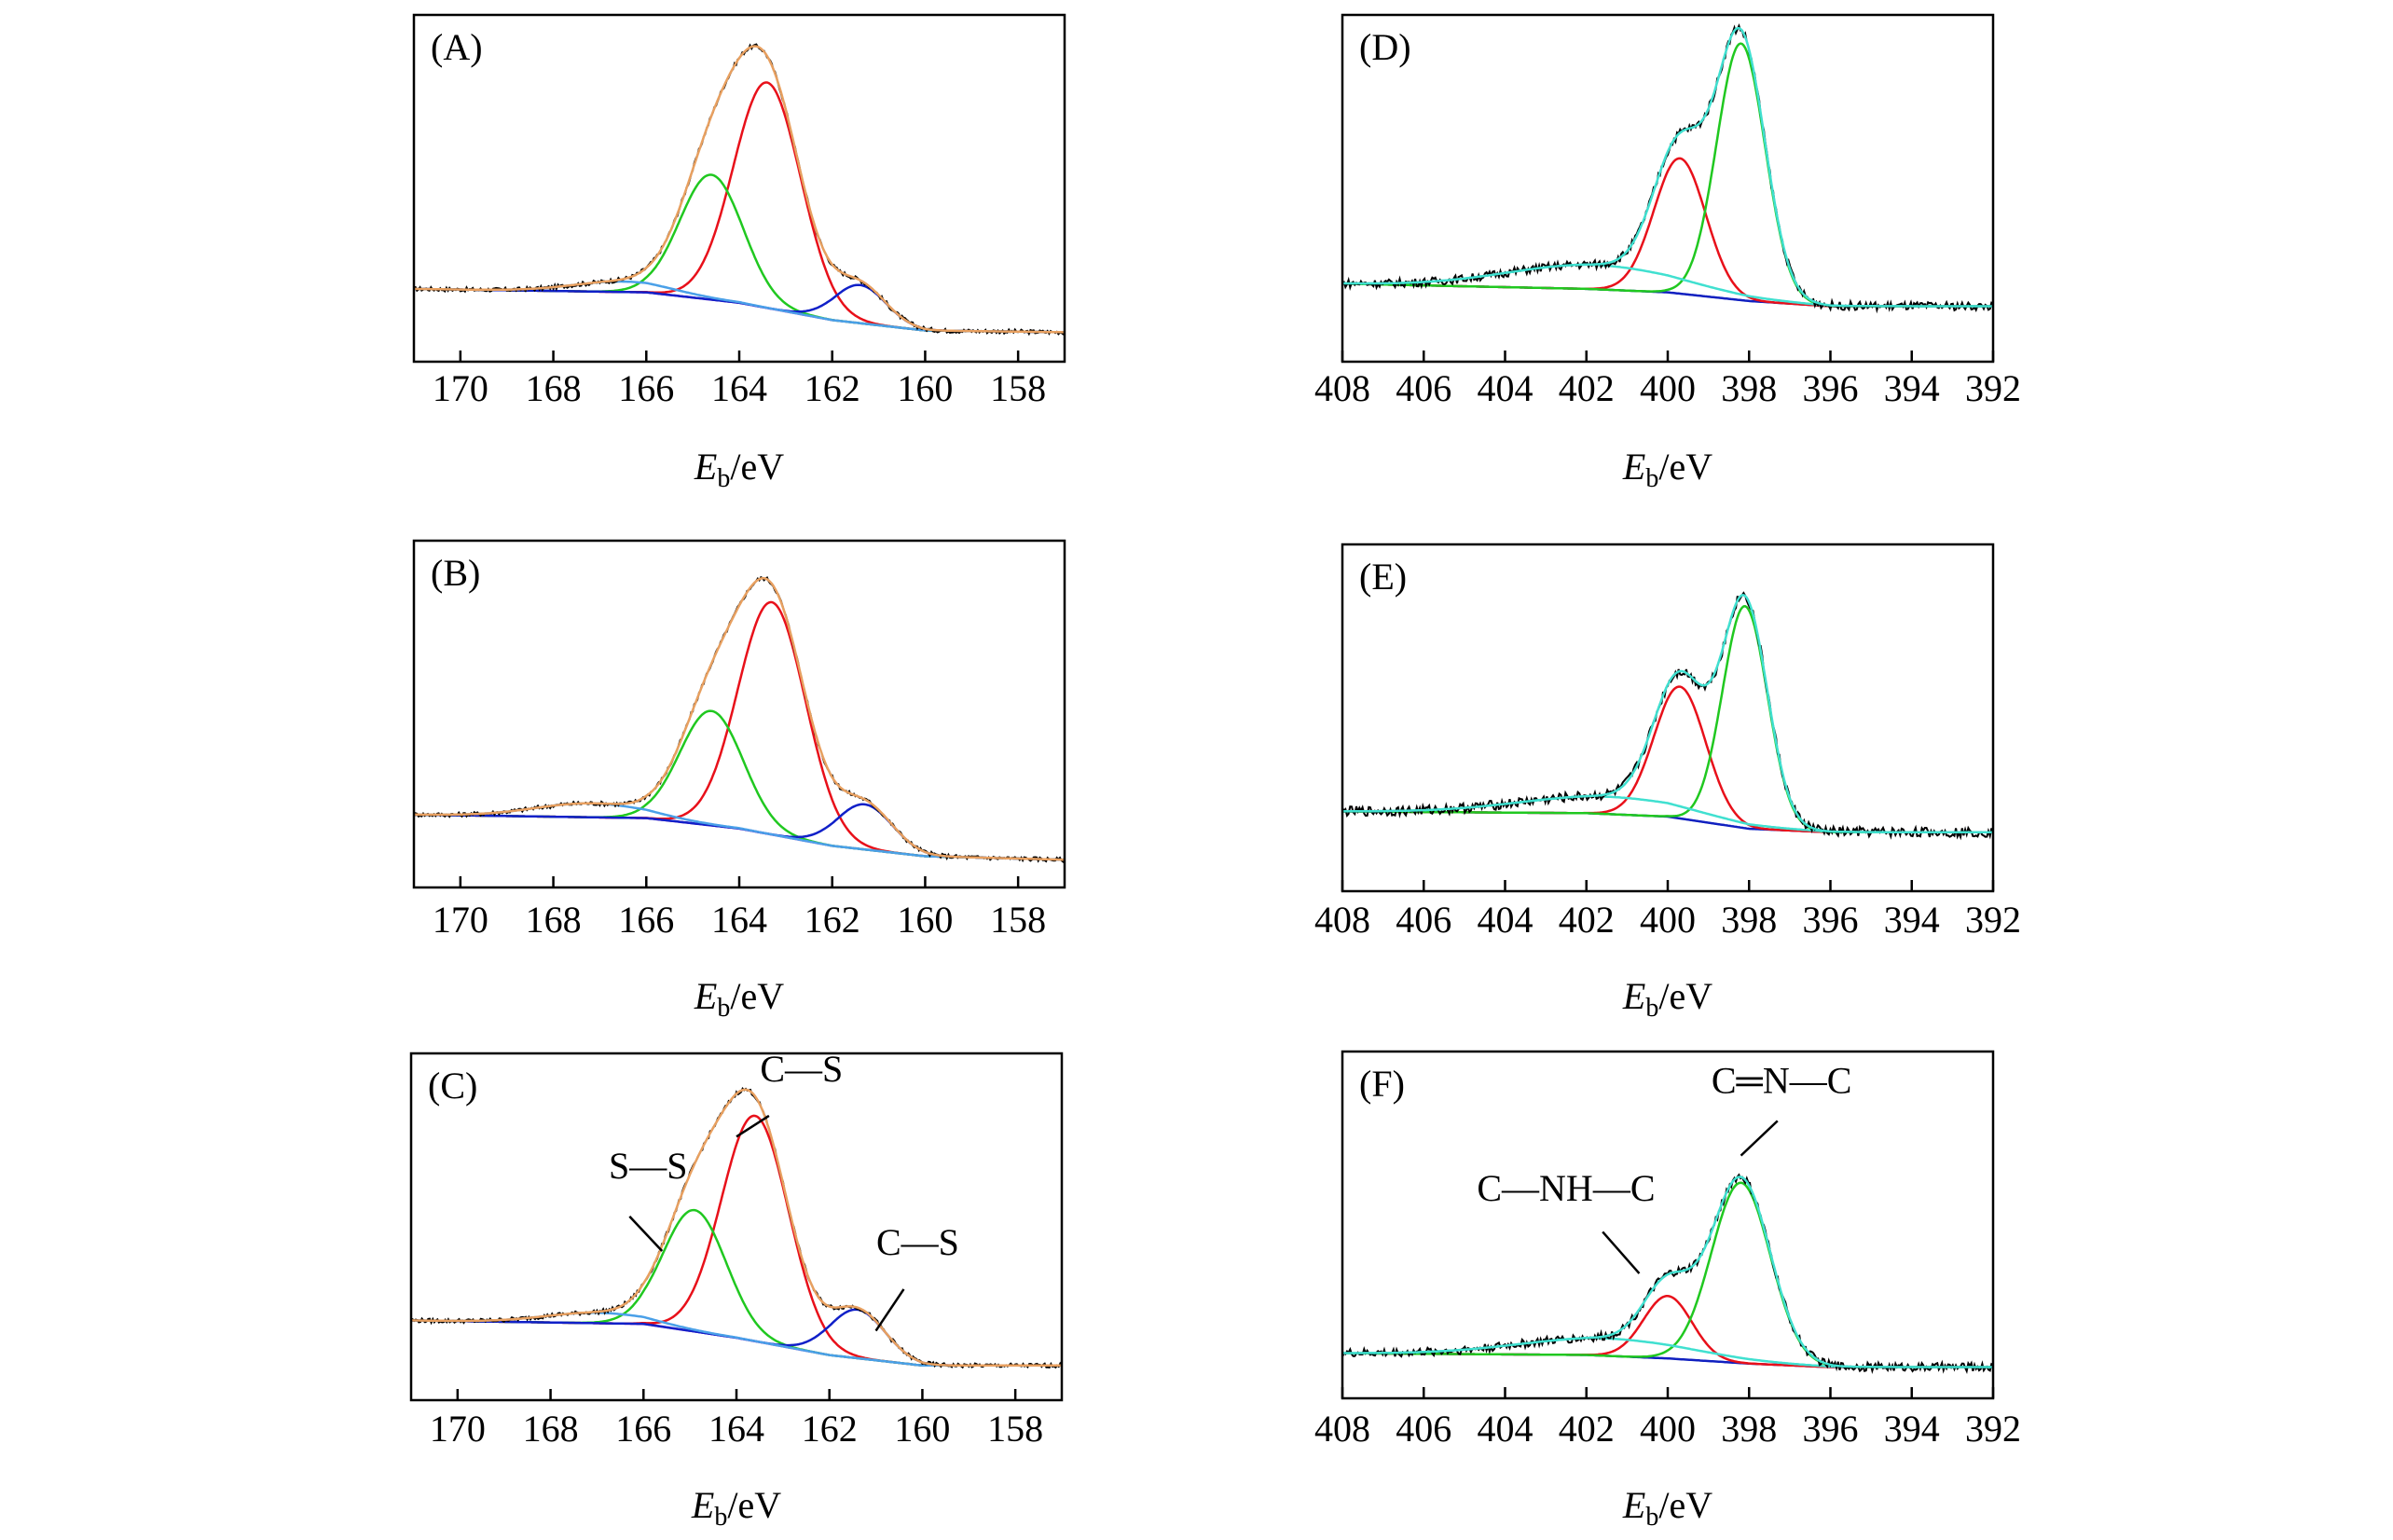 This screenshot has width=2393, height=1540. I want to click on panel-label: (D), so click(1385, 47).